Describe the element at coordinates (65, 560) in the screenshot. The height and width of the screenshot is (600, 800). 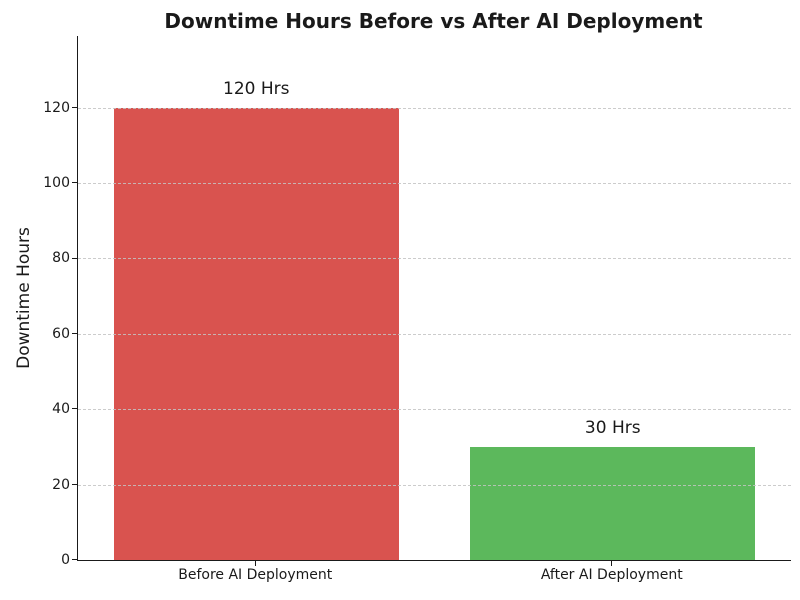
I see `y-tick-label-0: 0` at that location.